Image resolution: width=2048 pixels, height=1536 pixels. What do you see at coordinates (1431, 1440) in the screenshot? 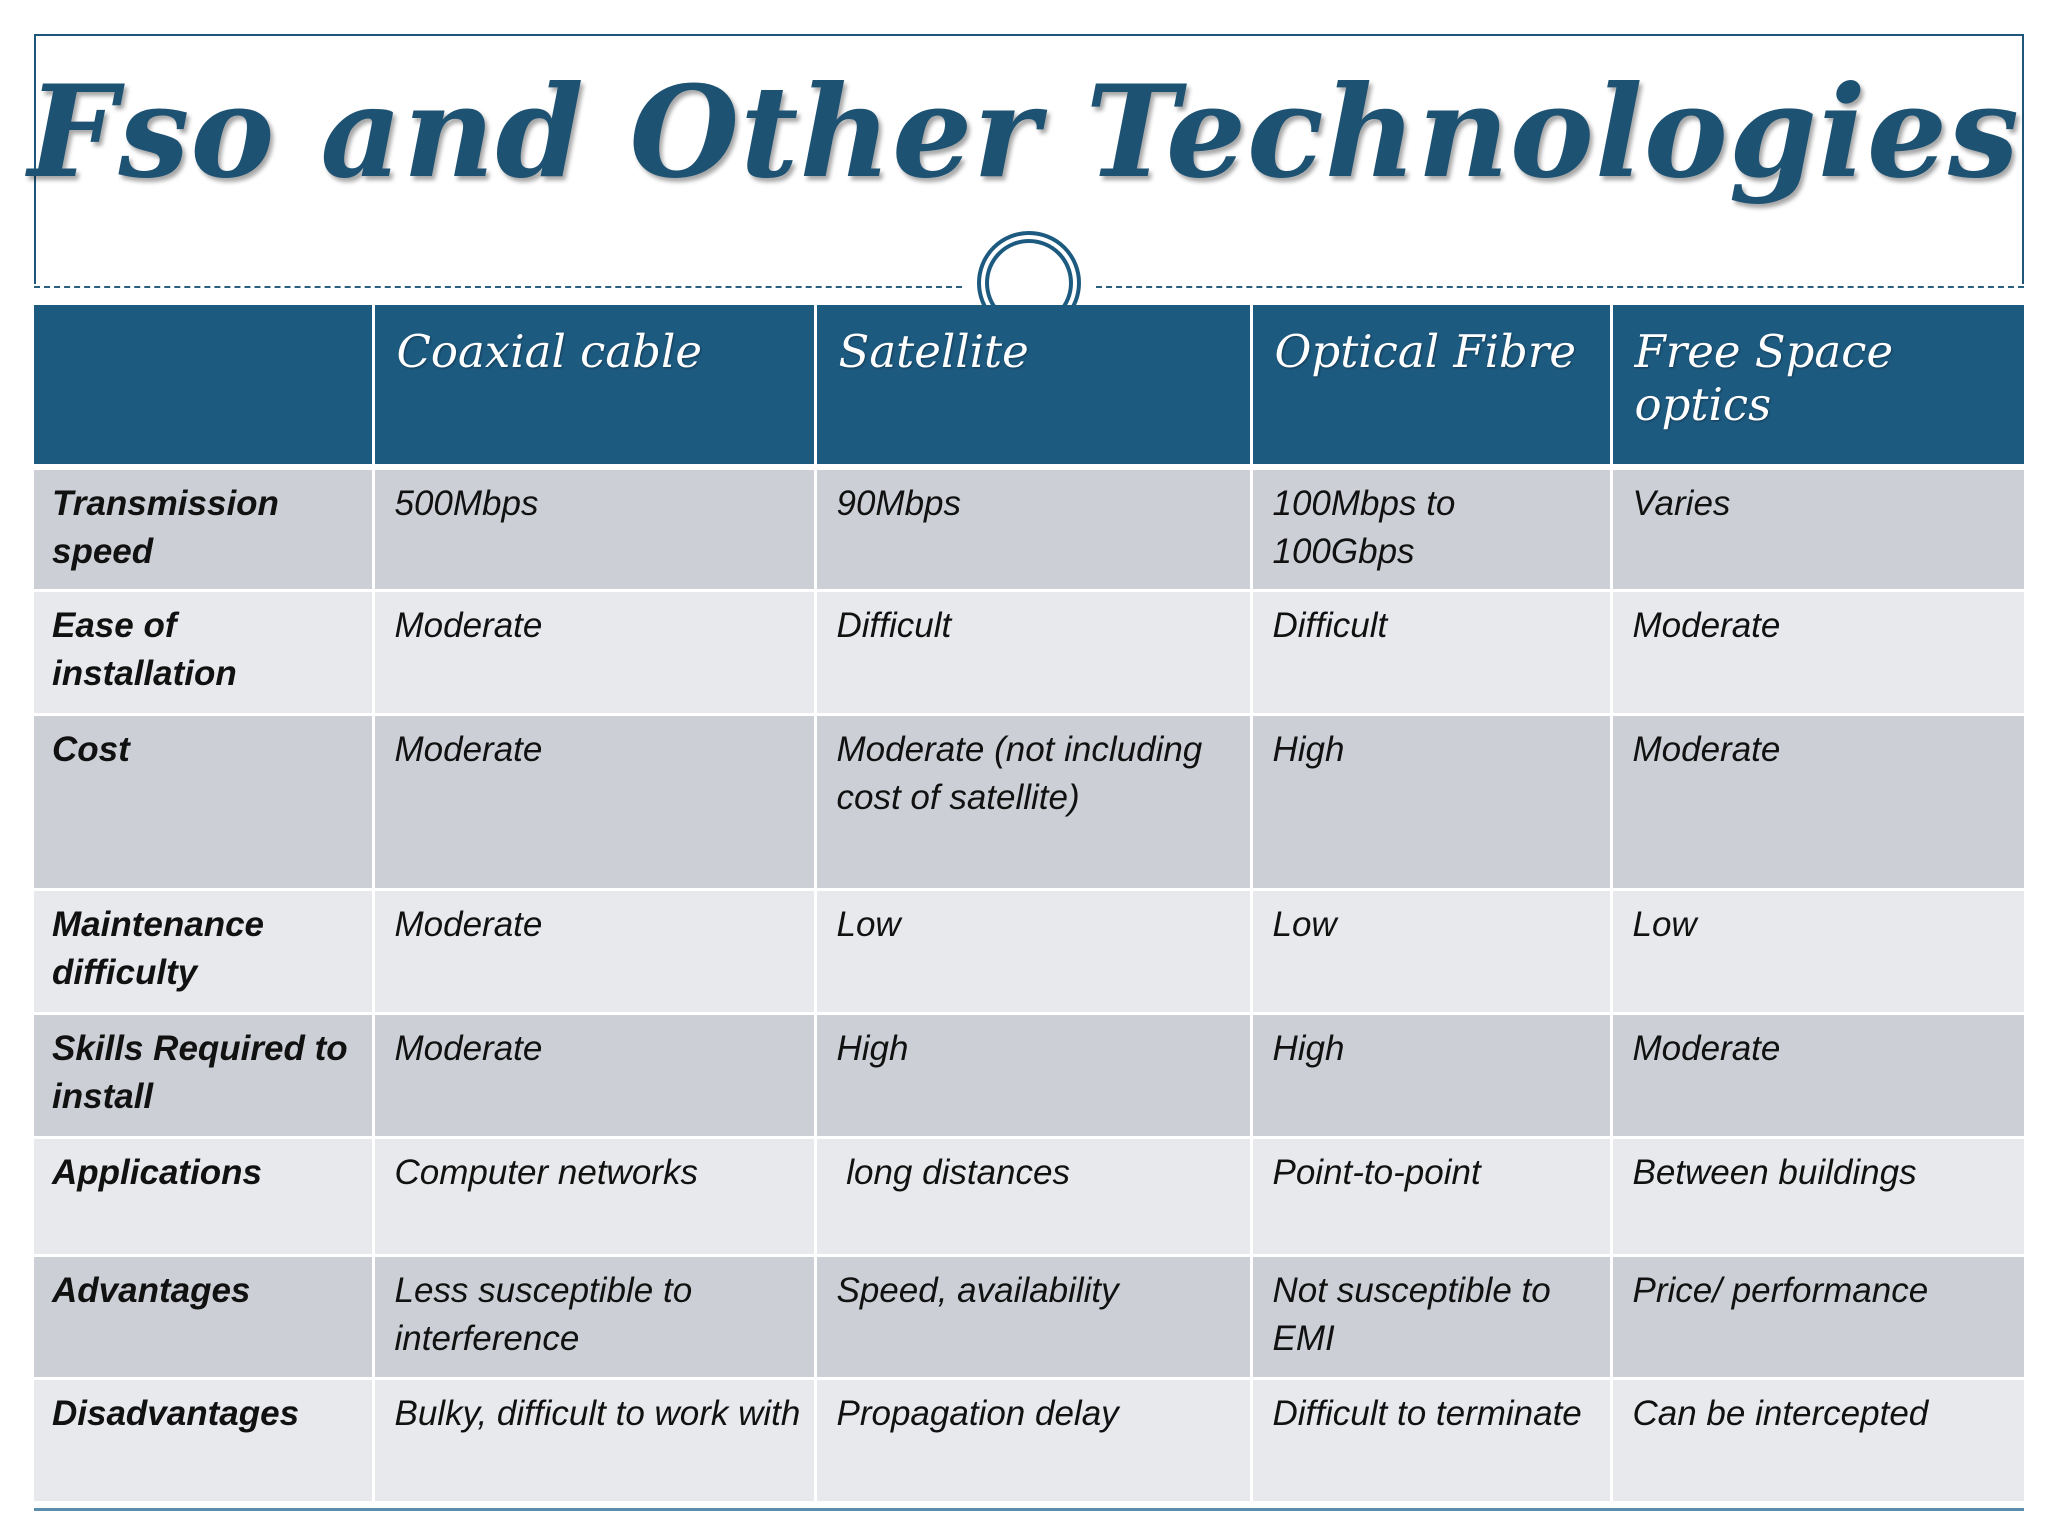
I see `table-cell: Difficult to terminate` at bounding box center [1431, 1440].